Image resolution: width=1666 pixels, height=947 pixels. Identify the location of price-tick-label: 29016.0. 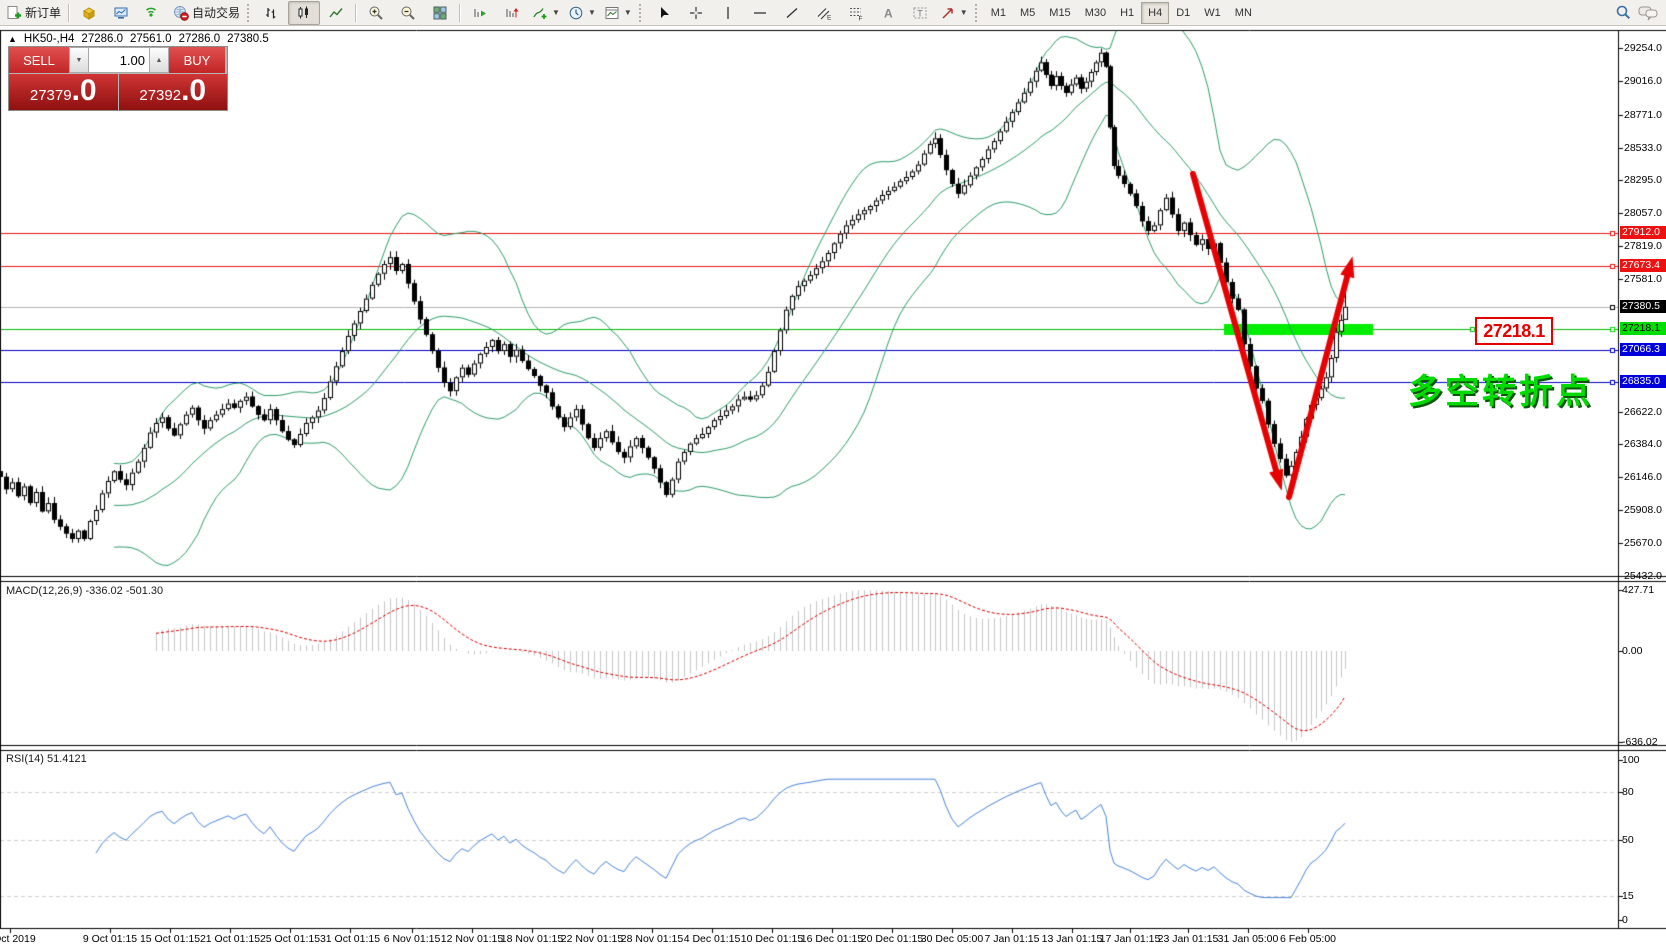
(1643, 81).